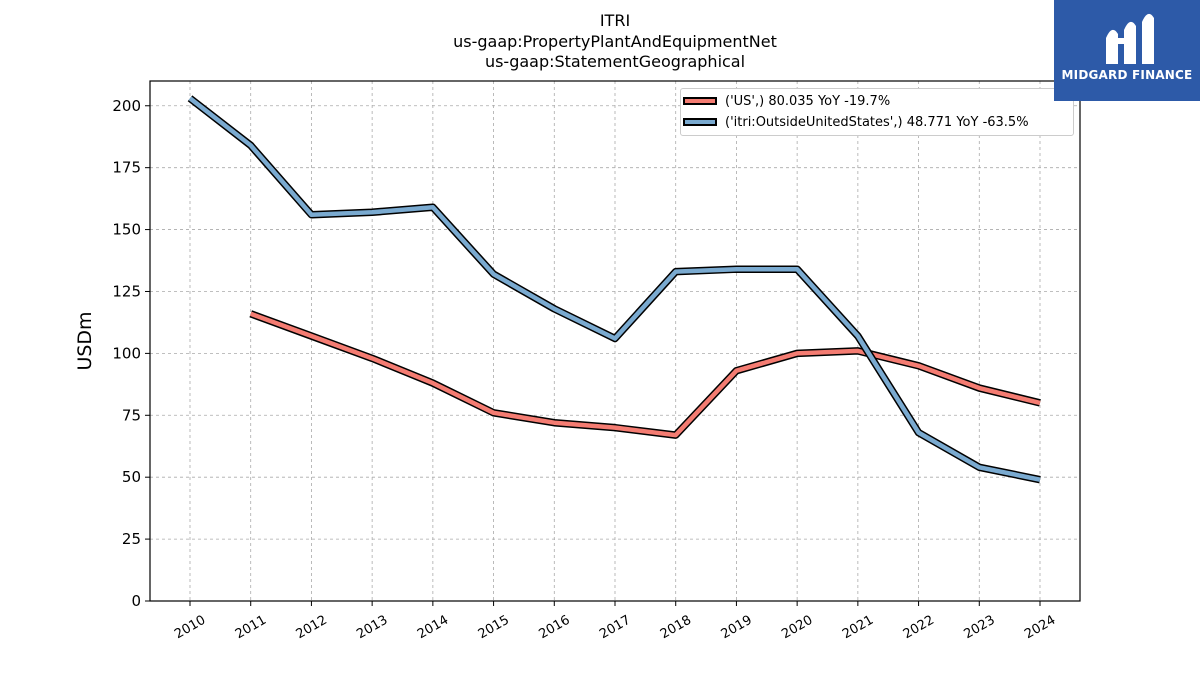  I want to click on x-tick-label: 2024, so click(1040, 628).